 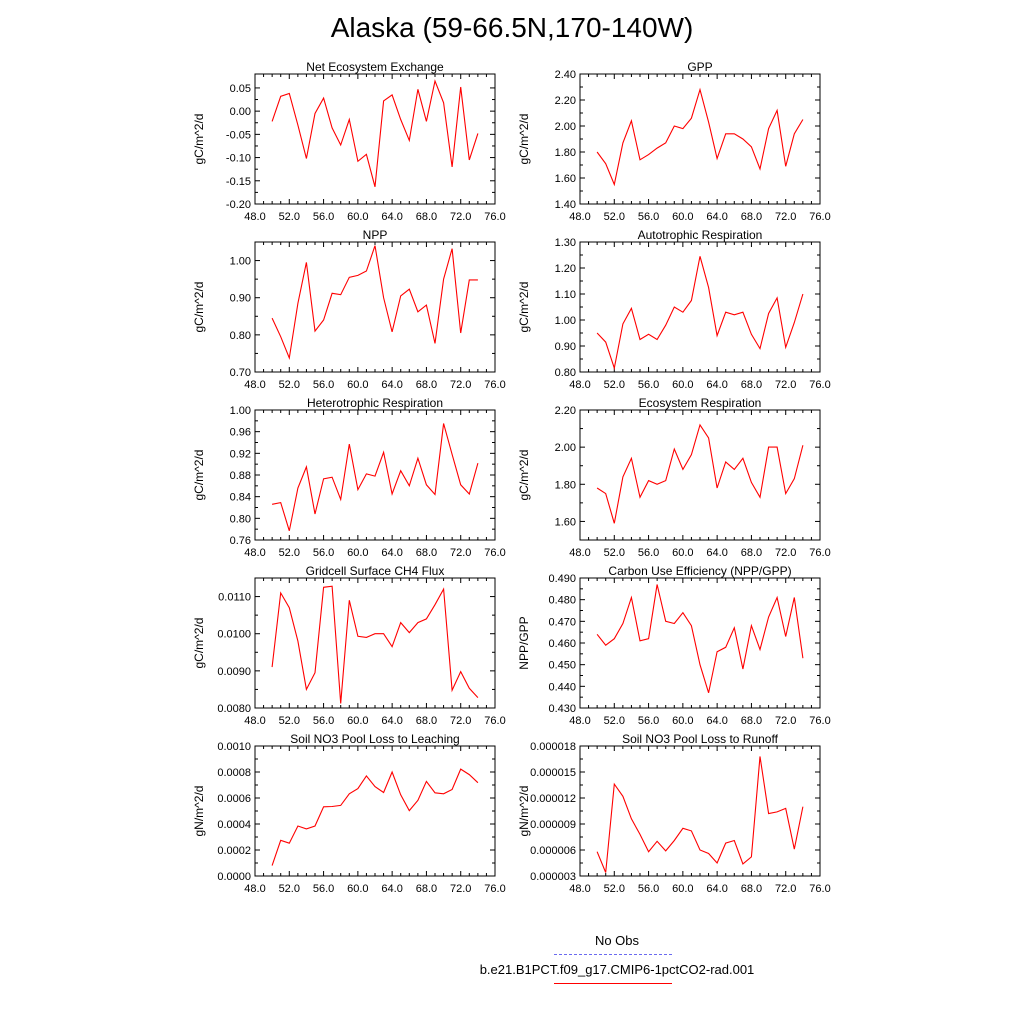 What do you see at coordinates (617, 940) in the screenshot?
I see `legend-label-obs: No Obs` at bounding box center [617, 940].